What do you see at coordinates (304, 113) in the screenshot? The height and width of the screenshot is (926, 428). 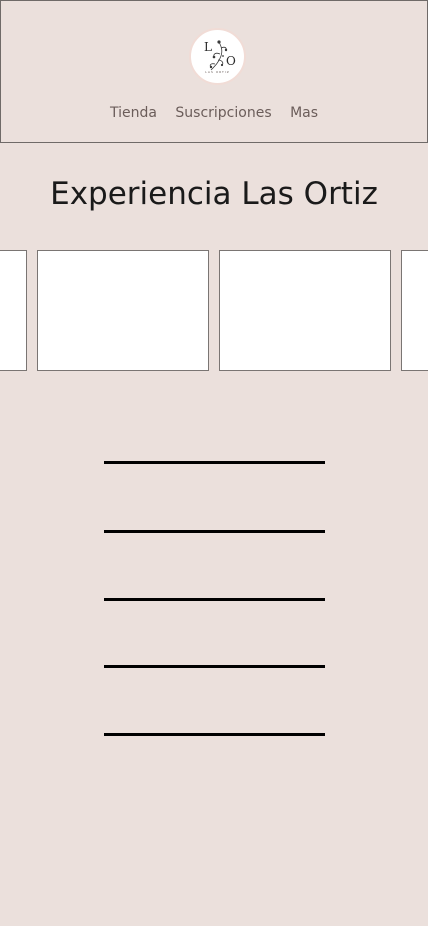 I see `nav-item-mas: Mas` at bounding box center [304, 113].